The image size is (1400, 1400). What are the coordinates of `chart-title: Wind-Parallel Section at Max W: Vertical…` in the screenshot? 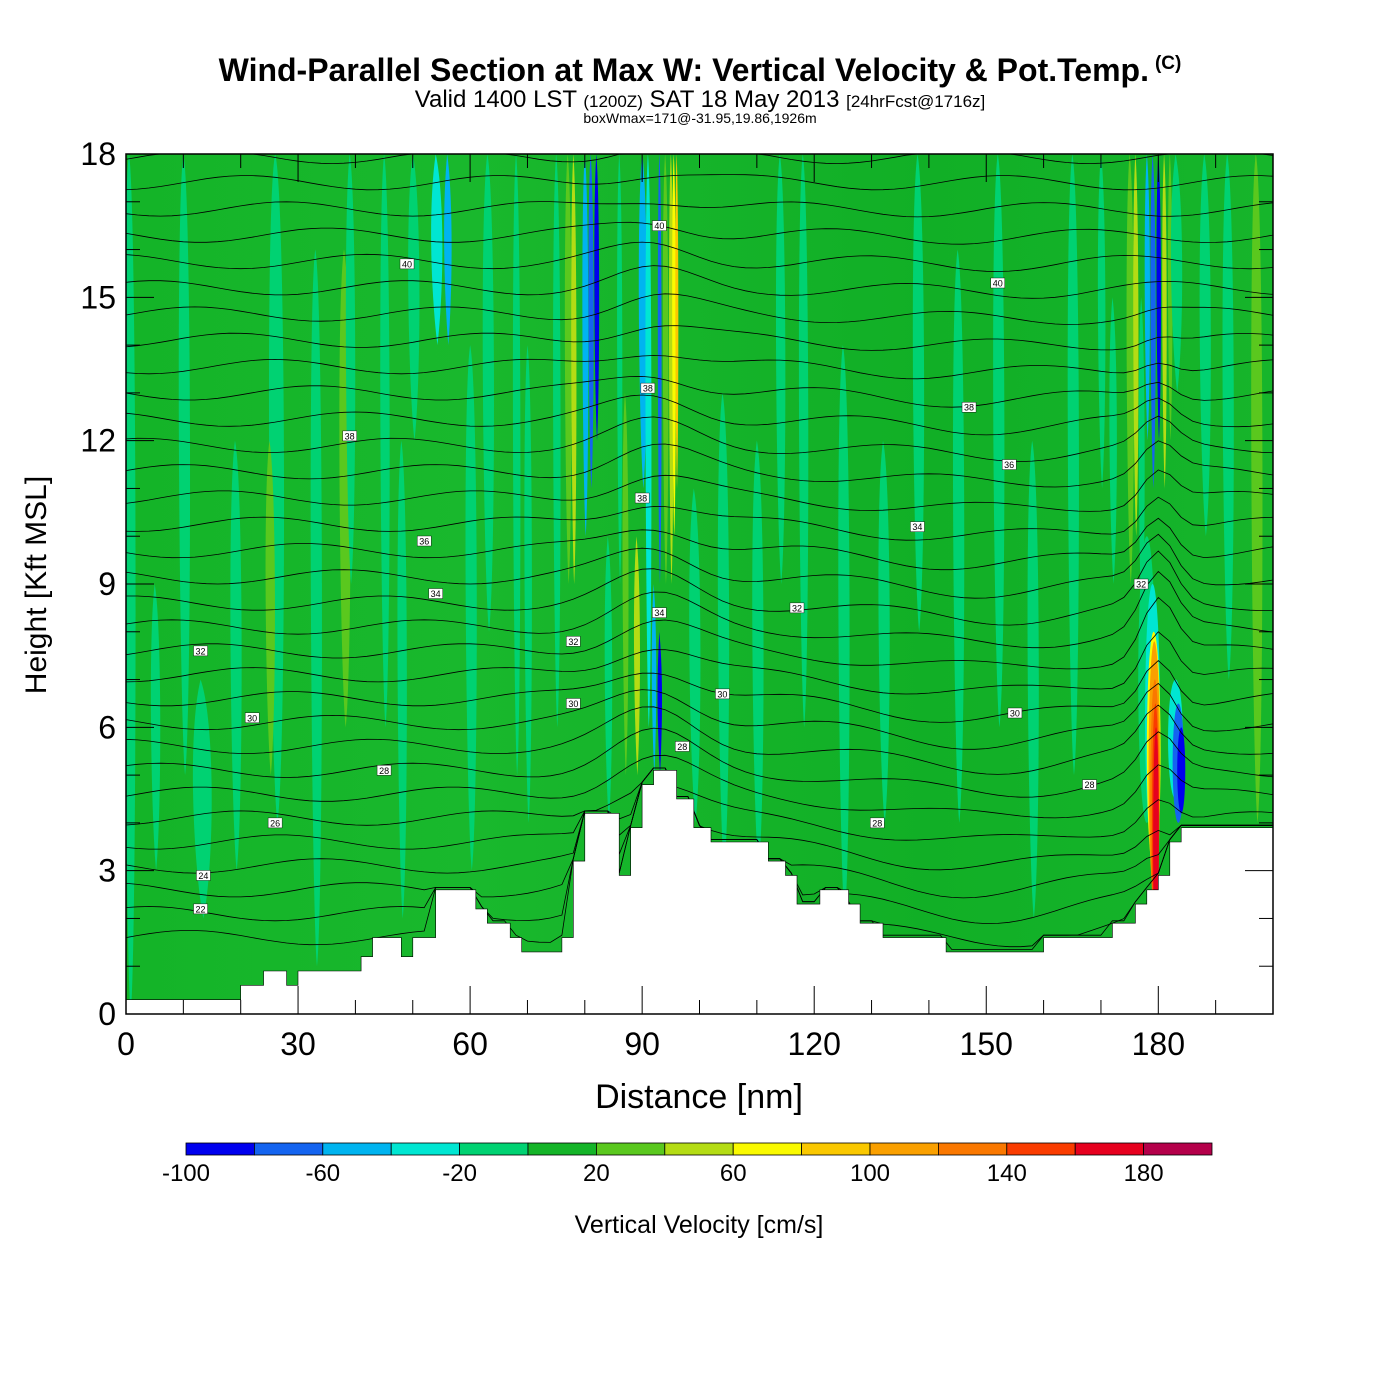 It's located at (700, 70).